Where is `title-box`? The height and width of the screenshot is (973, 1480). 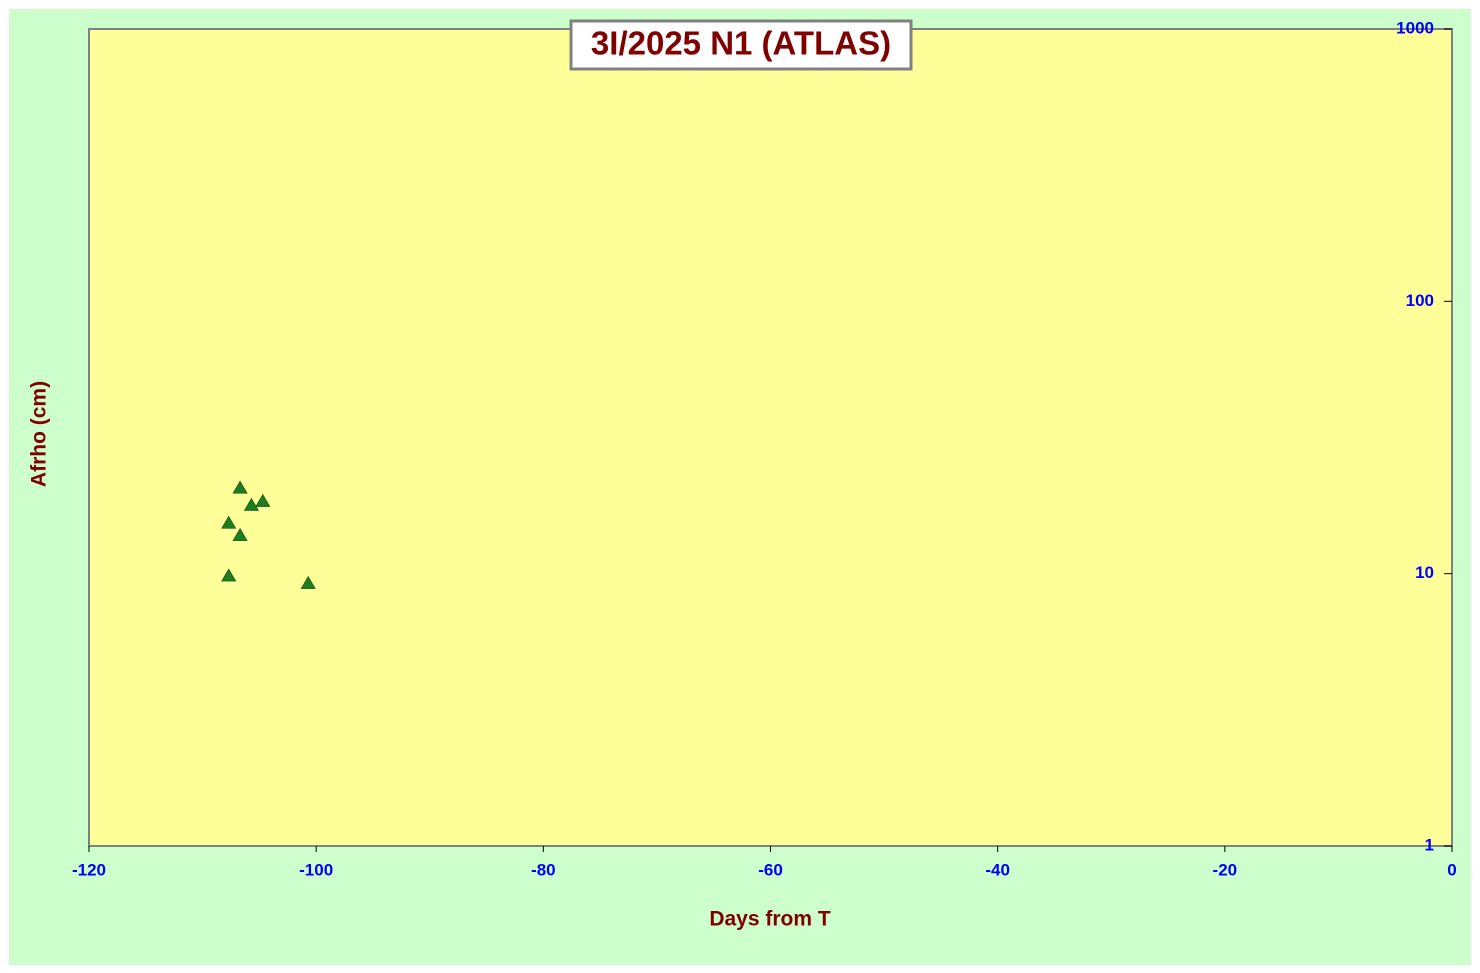
title-box is located at coordinates (741, 45).